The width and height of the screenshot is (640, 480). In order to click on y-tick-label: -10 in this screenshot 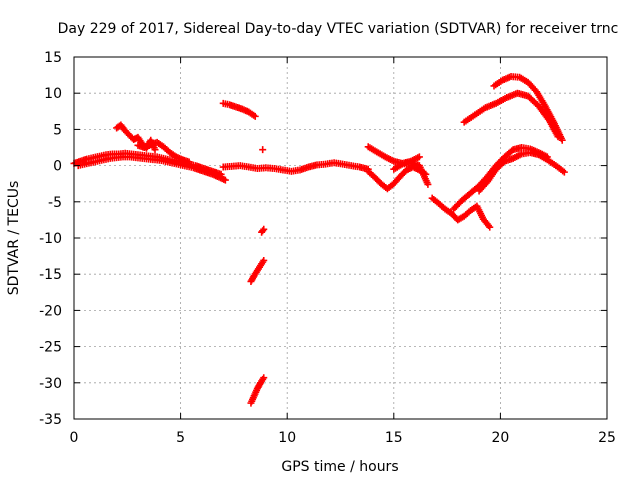, I will do `click(50, 239)`.